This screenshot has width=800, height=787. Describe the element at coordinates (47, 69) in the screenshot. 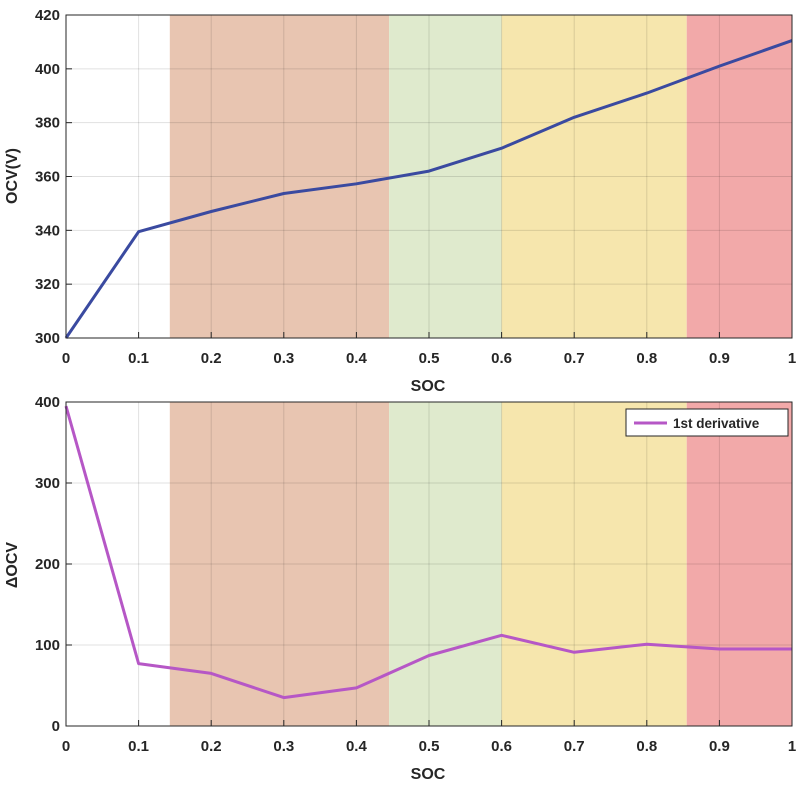

I see `chart-top-ytick-label-5: 400` at that location.